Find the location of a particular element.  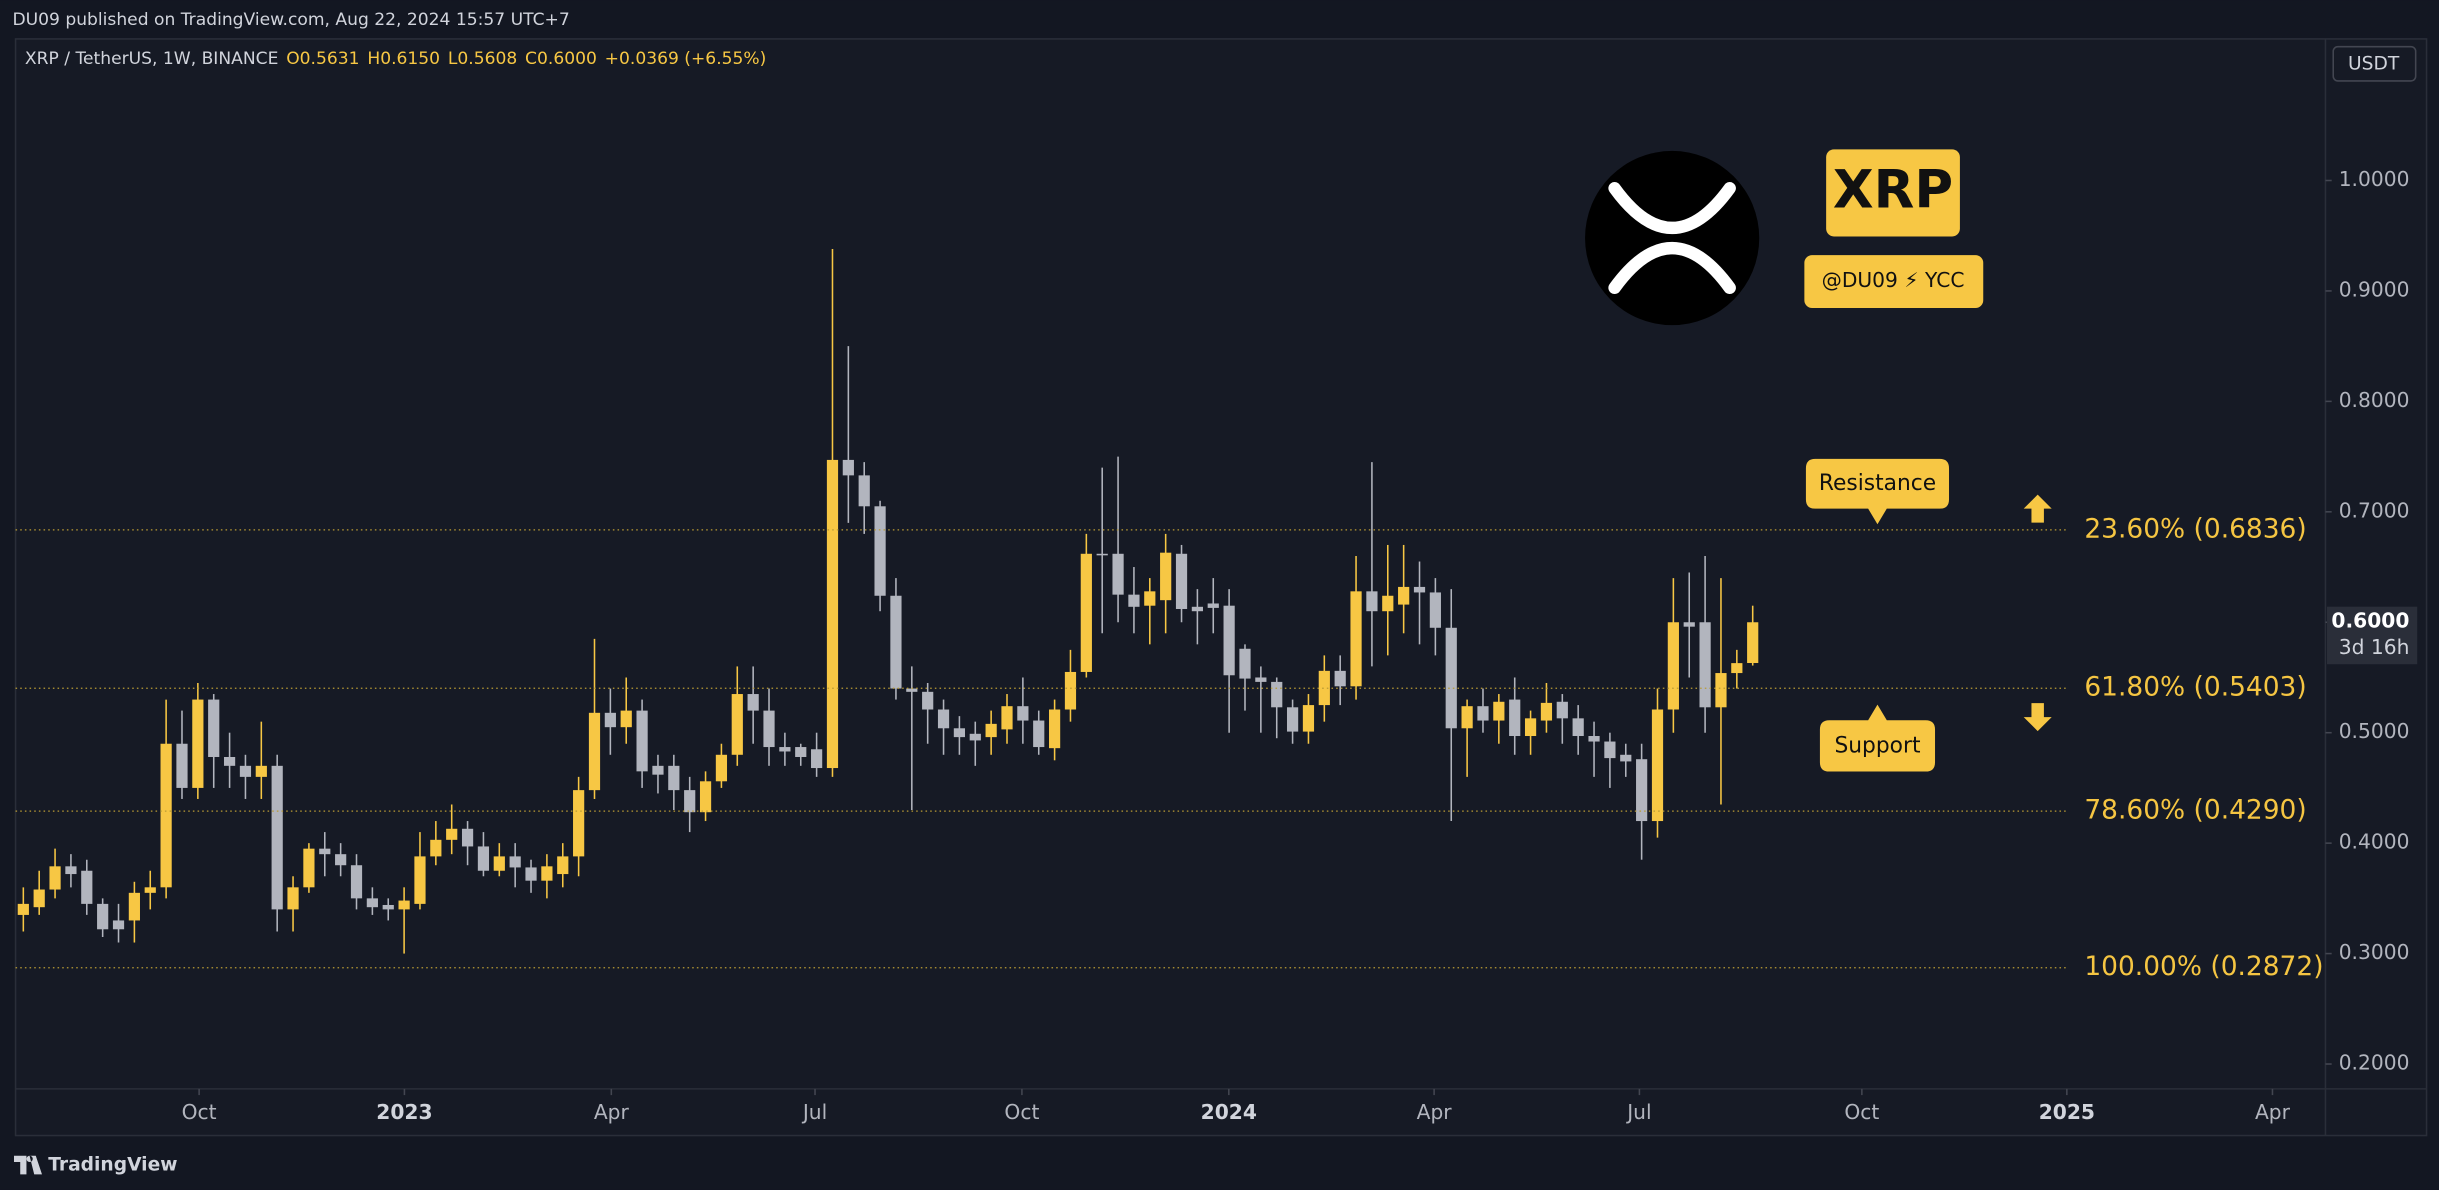

ohlc-value: 0.5631 is located at coordinates (330, 59).